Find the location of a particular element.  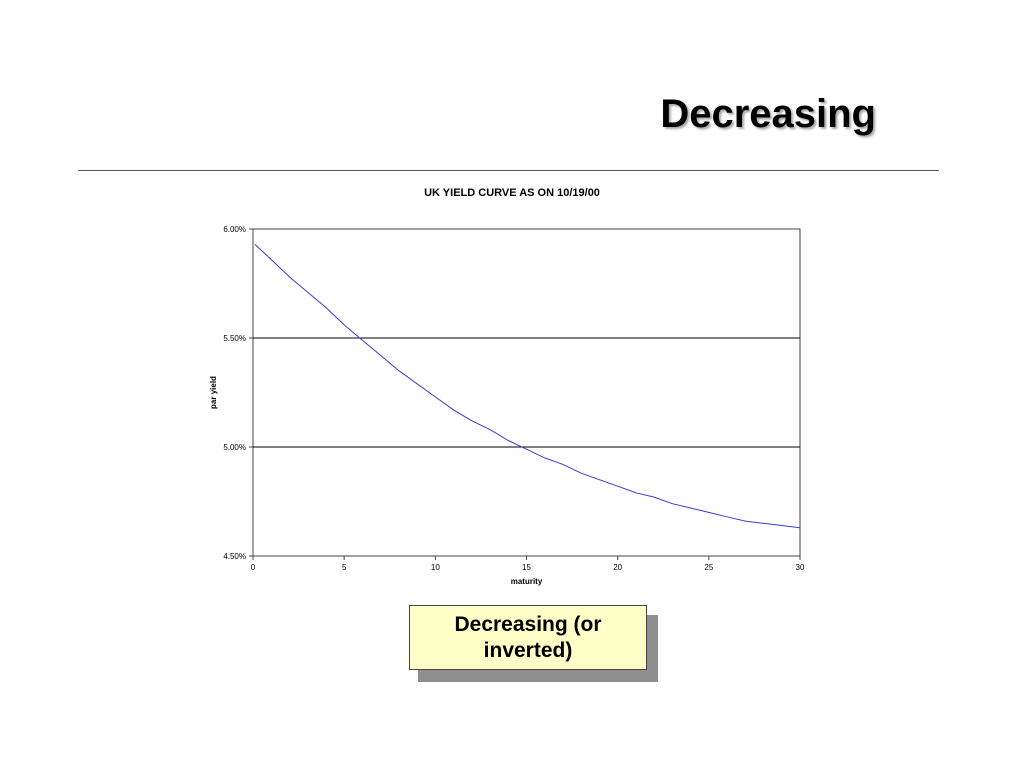

x-axis-label: maturity is located at coordinates (527, 581).